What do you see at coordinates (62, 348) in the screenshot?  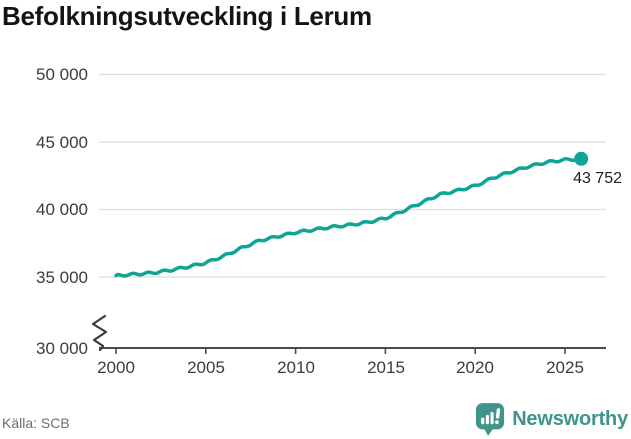 I see `y-axis-tick-label: 30 000` at bounding box center [62, 348].